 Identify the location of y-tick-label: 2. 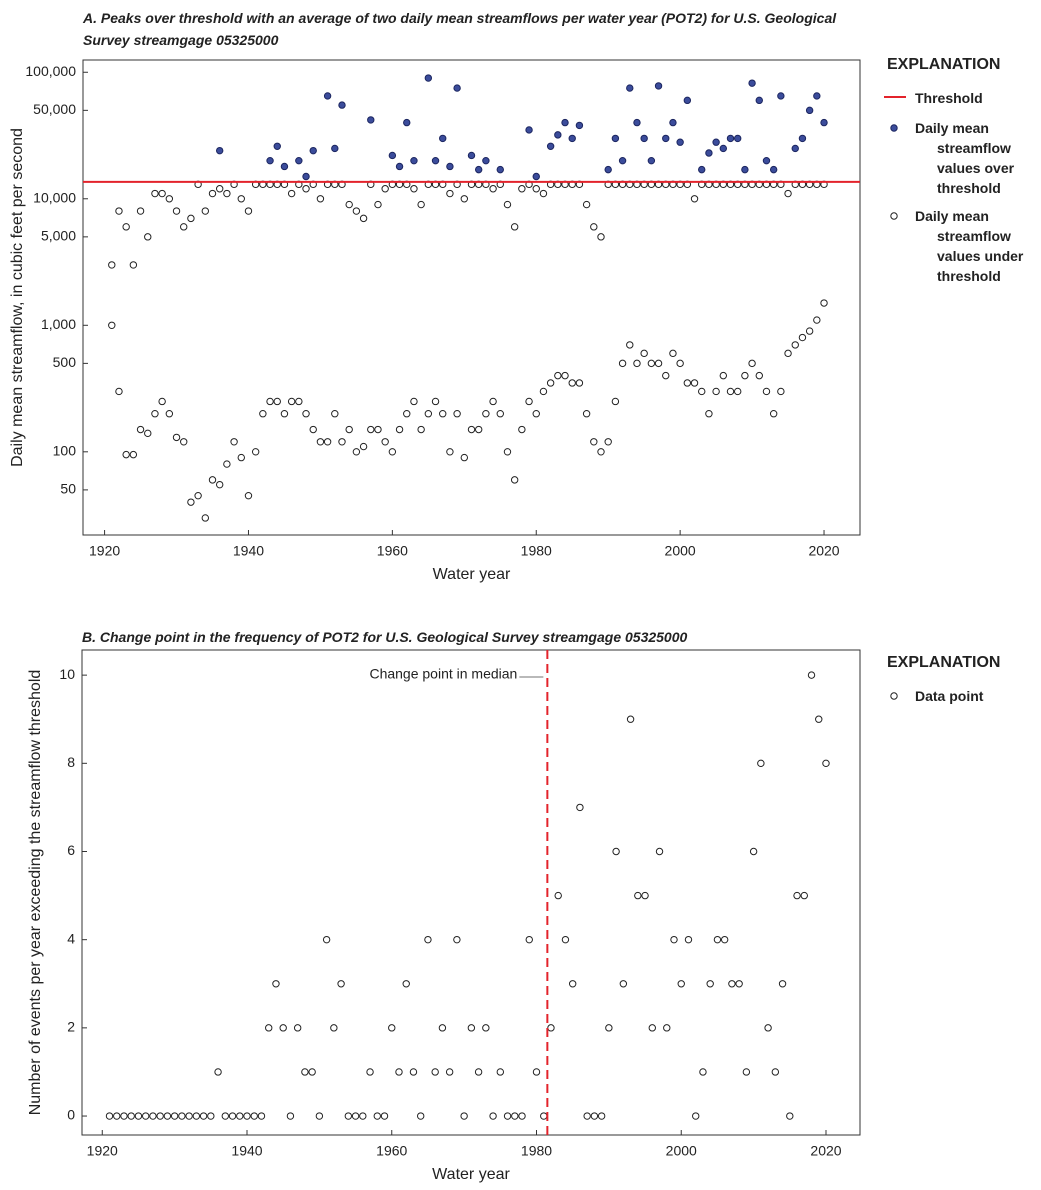
(71, 1027).